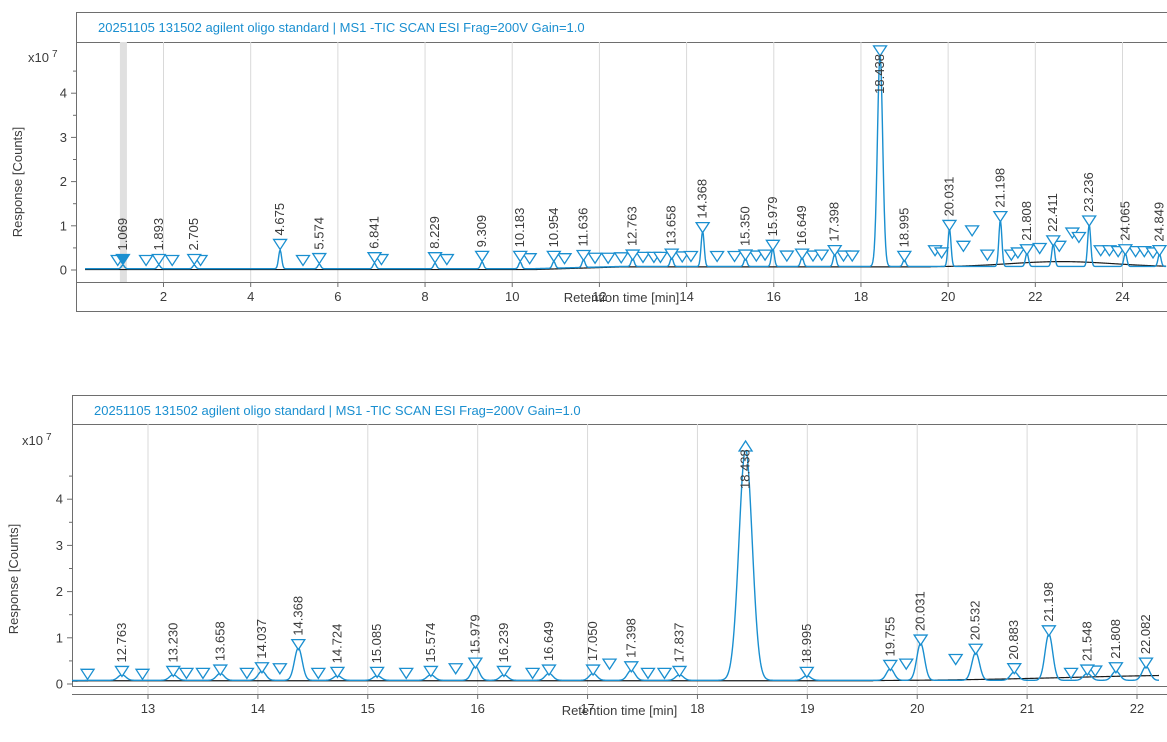  Describe the element at coordinates (1145, 634) in the screenshot. I see `peak-label: 22.082` at that location.